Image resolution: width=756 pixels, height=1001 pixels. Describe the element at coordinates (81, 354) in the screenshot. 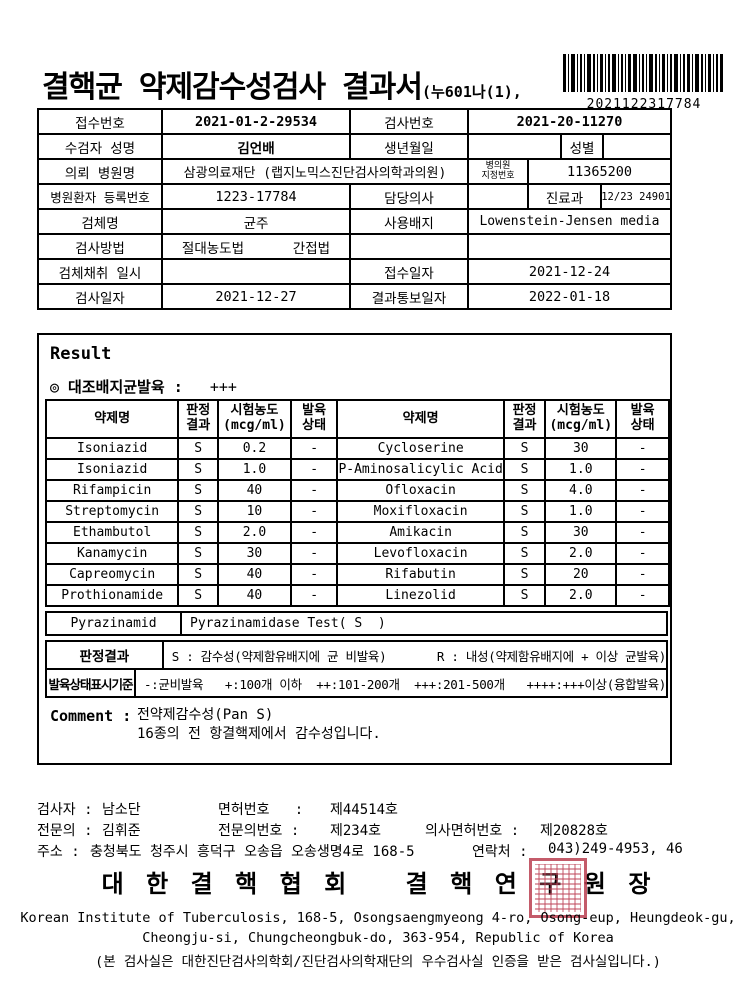

I see `result-heading: Result` at that location.